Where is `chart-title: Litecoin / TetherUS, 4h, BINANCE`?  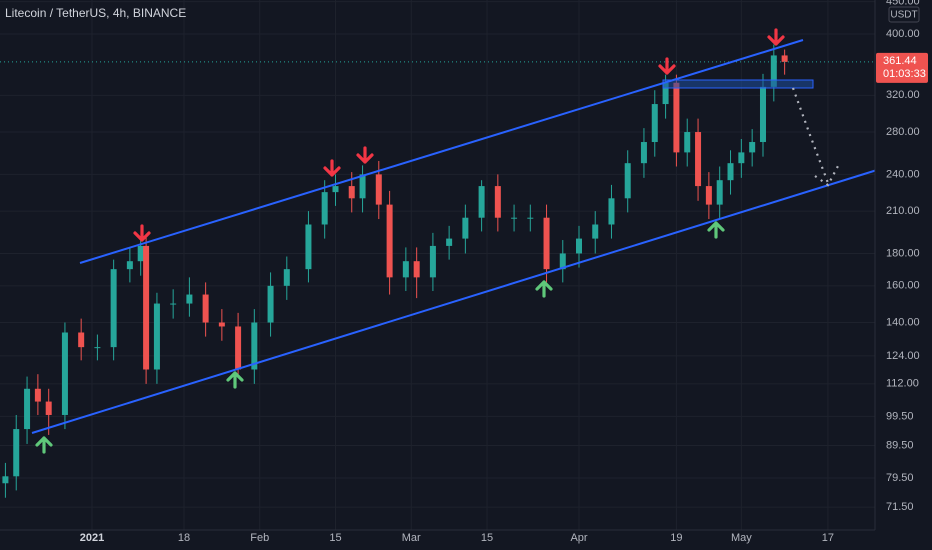 chart-title: Litecoin / TetherUS, 4h, BINANCE is located at coordinates (95, 13).